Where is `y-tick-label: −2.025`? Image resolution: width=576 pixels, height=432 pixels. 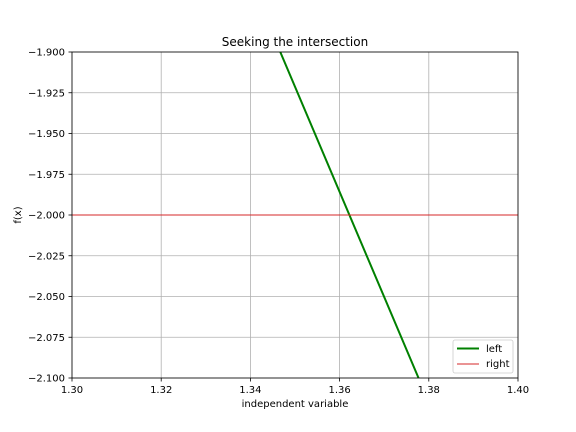
y-tick-label: −2.025 is located at coordinates (46, 256).